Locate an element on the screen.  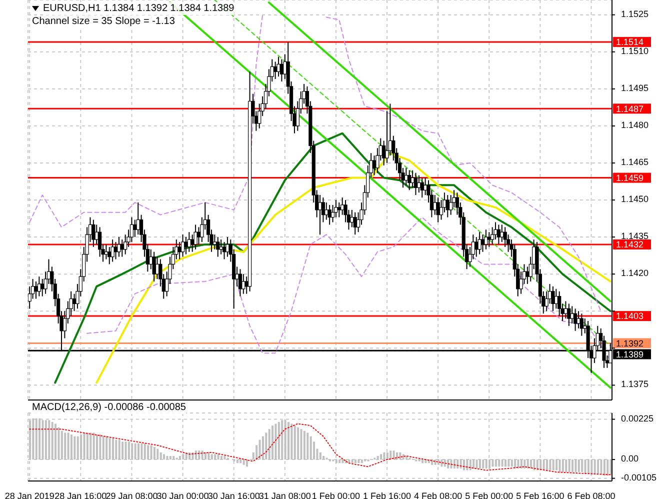
x-tick-label: 28 Jan 2019 is located at coordinates (29, 495).